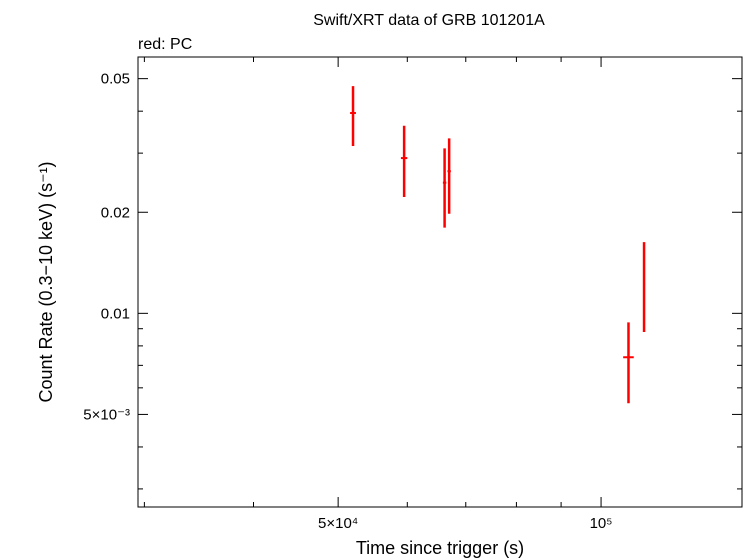  I want to click on chart-title: Swift/XRT data of GRB 101201A, so click(429, 20).